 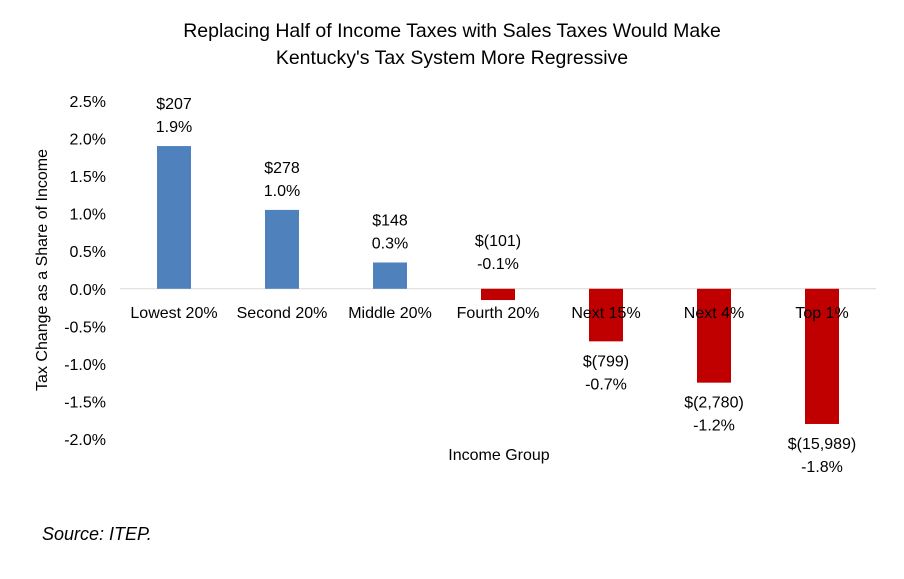 What do you see at coordinates (714, 403) in the screenshot?
I see `data-label-dollar: $(2,780)` at bounding box center [714, 403].